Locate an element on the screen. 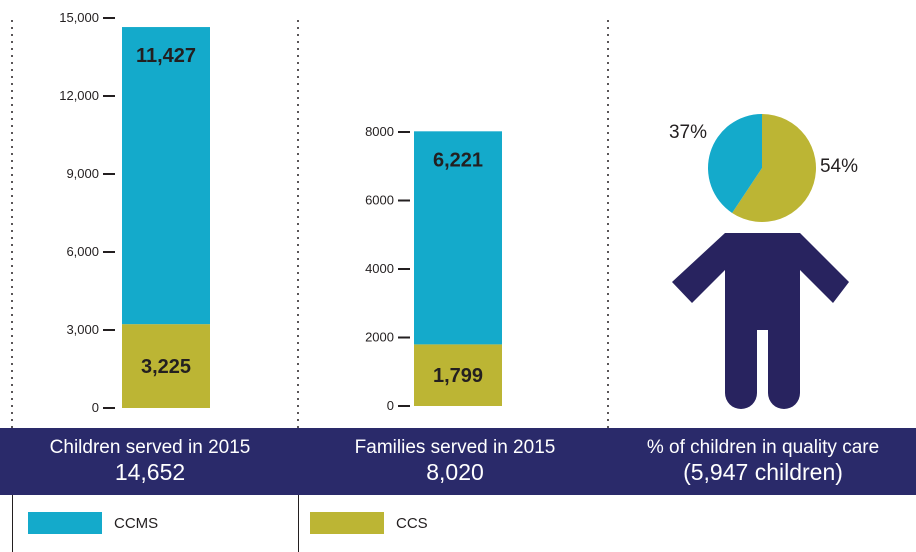 The height and width of the screenshot is (552, 916). legend-item-ccms: CCMS is located at coordinates (93, 523).